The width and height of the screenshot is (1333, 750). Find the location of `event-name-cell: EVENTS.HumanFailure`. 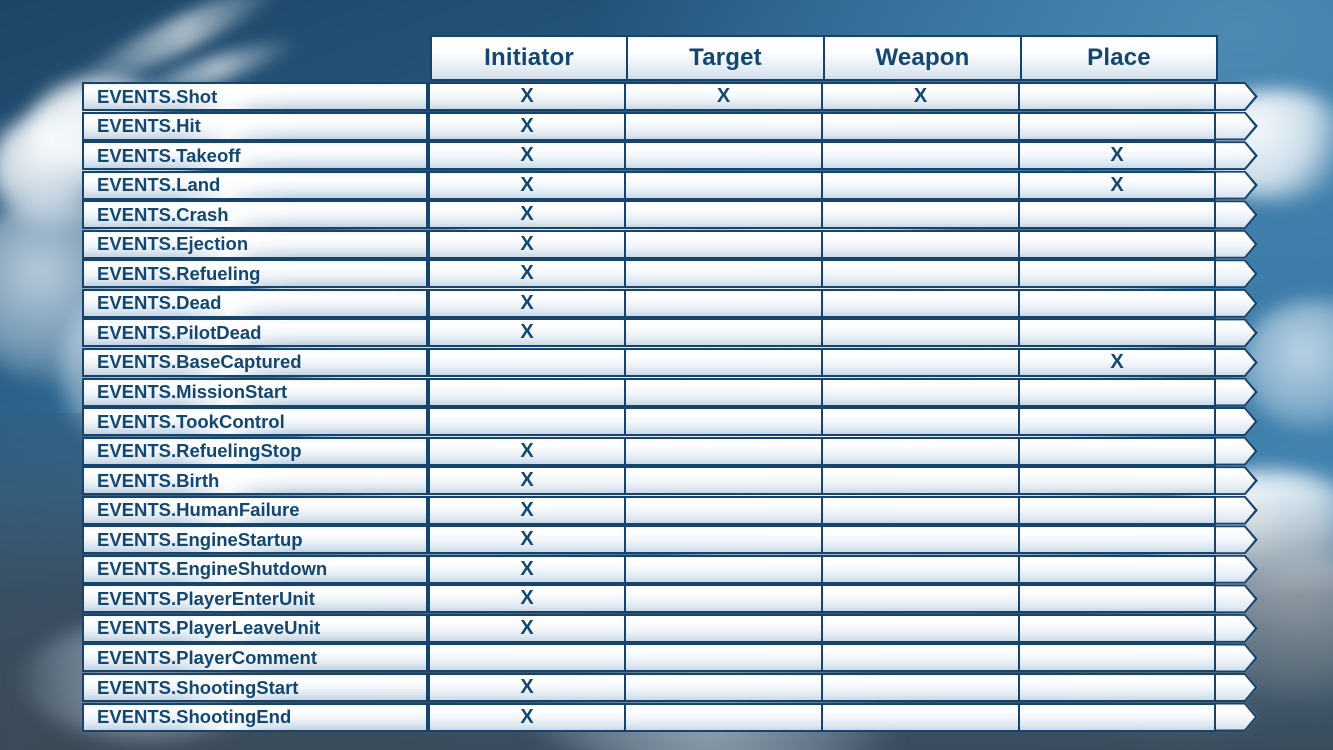

event-name-cell: EVENTS.HumanFailure is located at coordinates (255, 510).